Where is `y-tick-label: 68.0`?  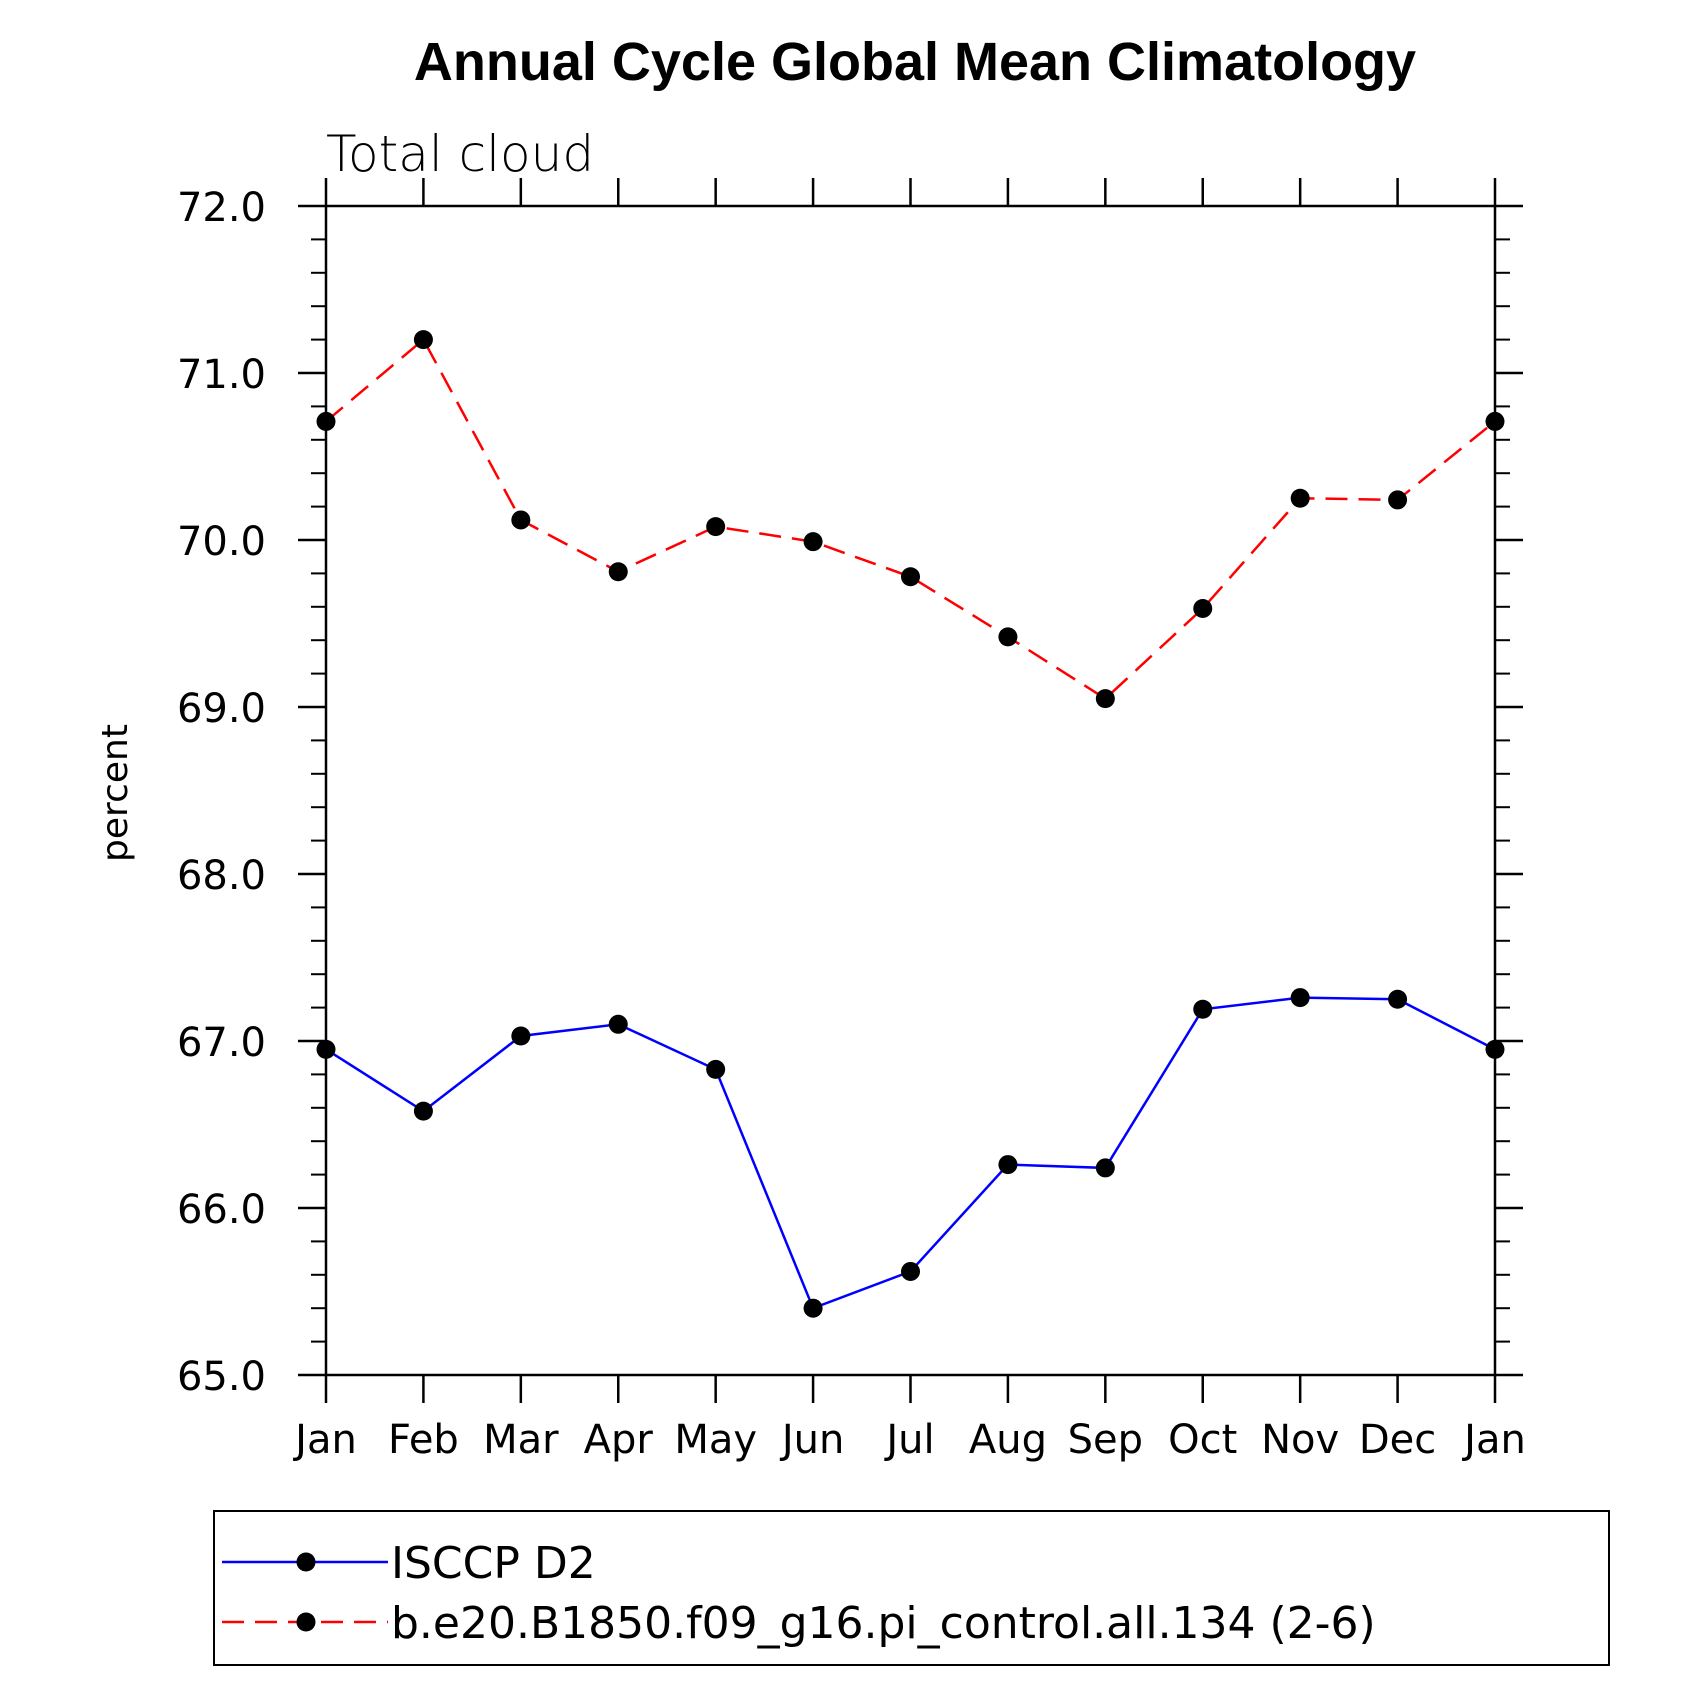 y-tick-label: 68.0 is located at coordinates (221, 876).